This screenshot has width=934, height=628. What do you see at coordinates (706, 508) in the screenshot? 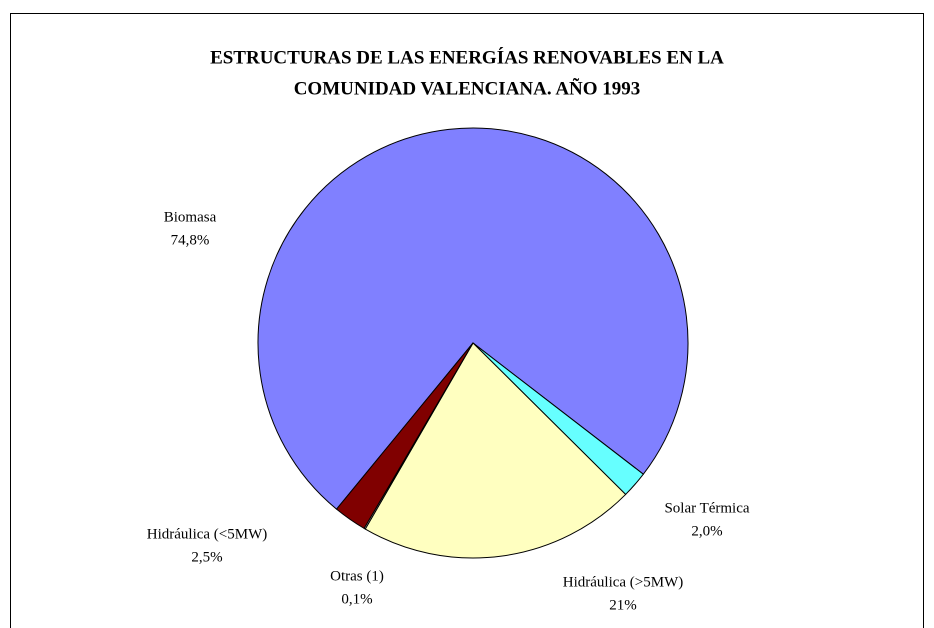
I see `slice-label: Solar Térmica` at bounding box center [706, 508].